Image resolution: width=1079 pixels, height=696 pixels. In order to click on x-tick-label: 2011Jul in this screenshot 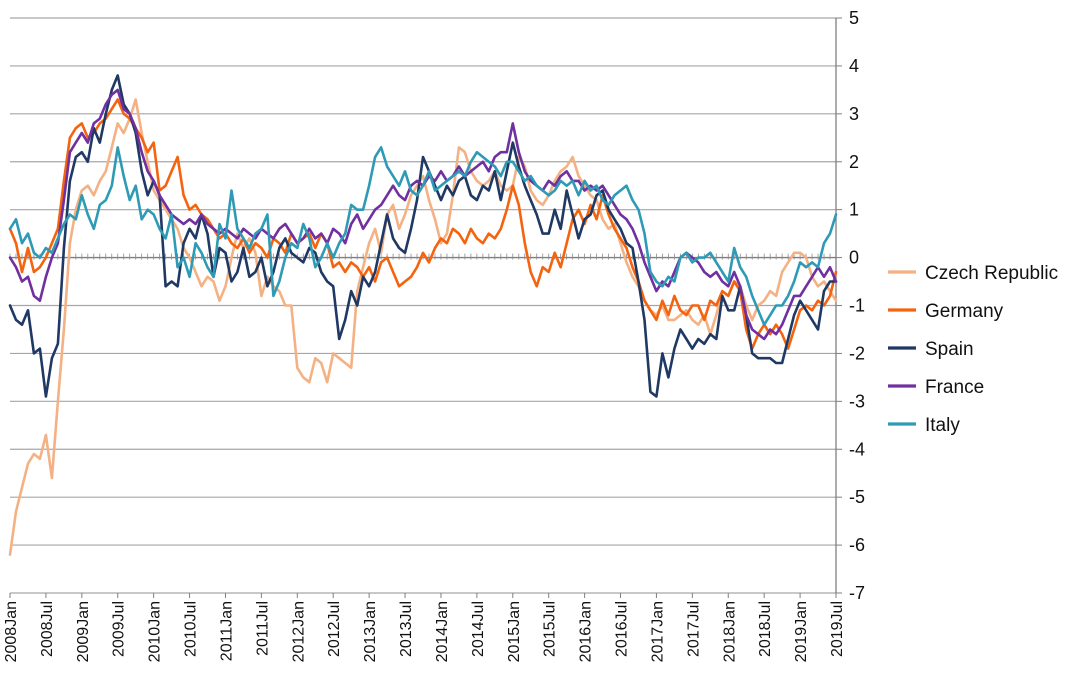, I will do `click(262, 628)`.